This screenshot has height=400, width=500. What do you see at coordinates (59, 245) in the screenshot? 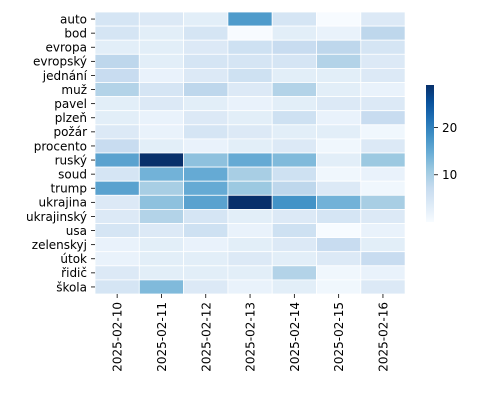
I see `y-tick-label: zelenskyj` at bounding box center [59, 245].